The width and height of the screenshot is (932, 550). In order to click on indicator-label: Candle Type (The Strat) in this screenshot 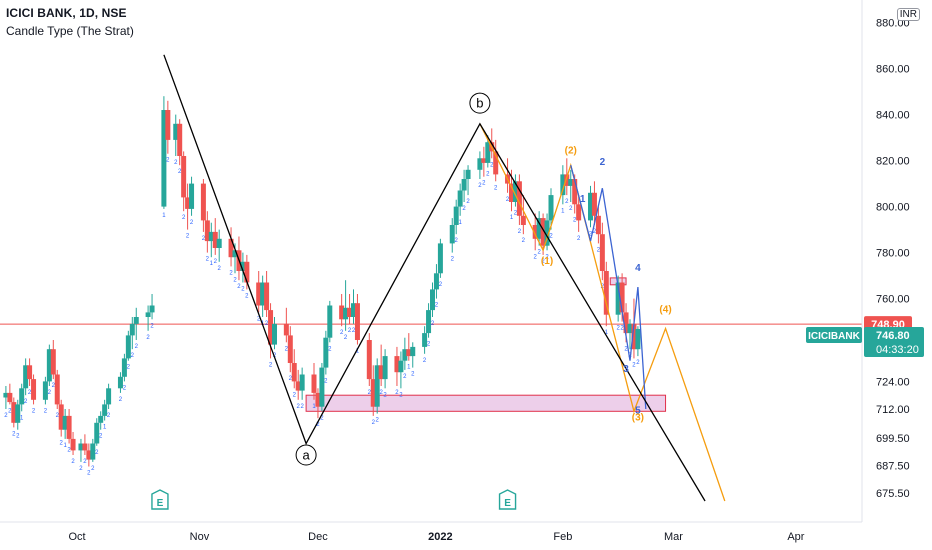, I will do `click(70, 31)`.